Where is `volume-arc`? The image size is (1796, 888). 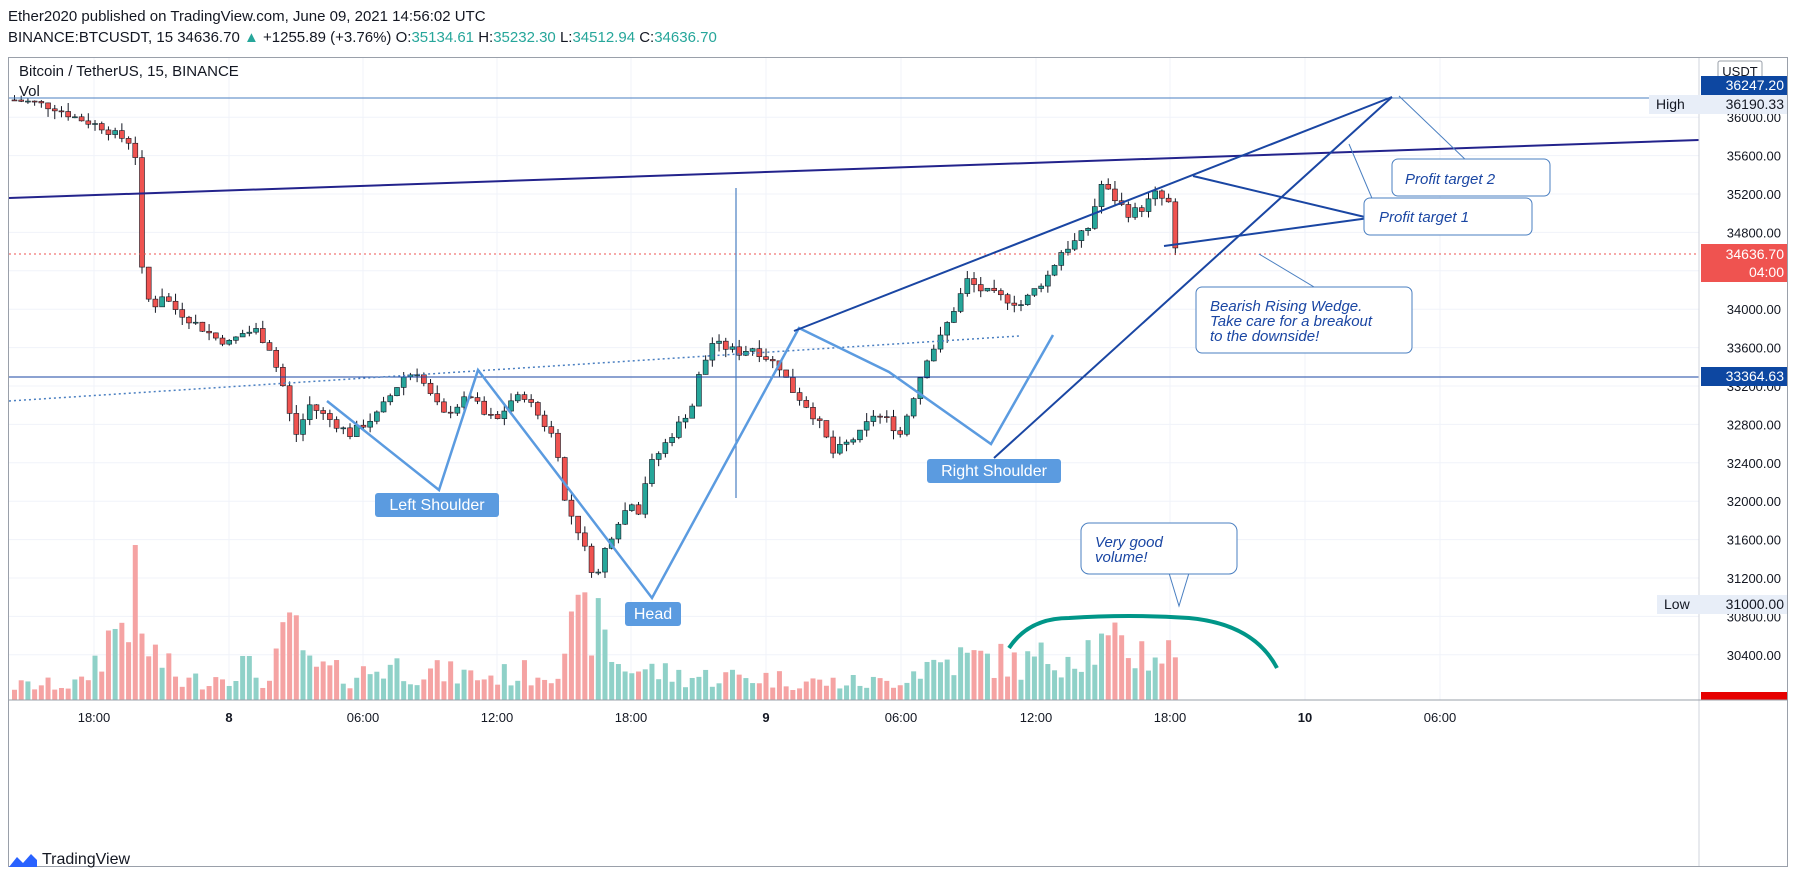
volume-arc is located at coordinates (1143, 641).